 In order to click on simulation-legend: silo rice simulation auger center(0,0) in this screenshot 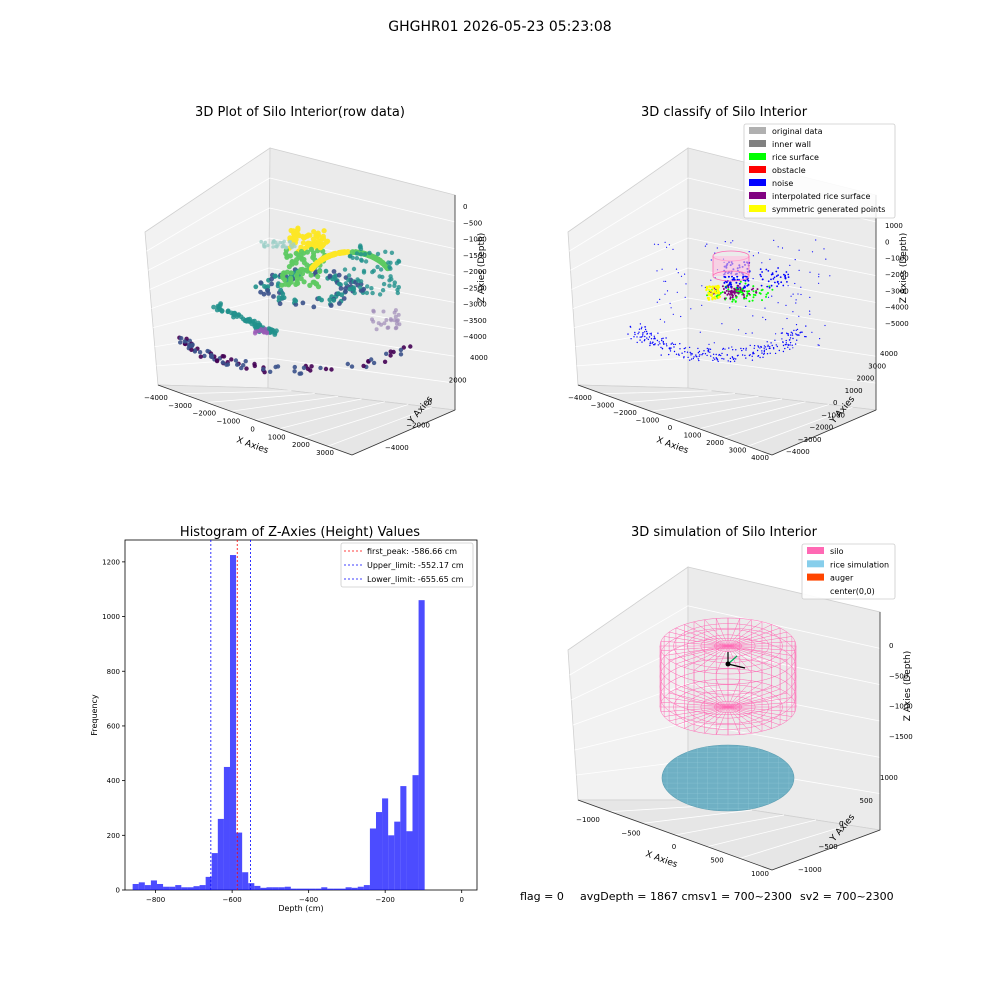, I will do `click(848, 571)`.